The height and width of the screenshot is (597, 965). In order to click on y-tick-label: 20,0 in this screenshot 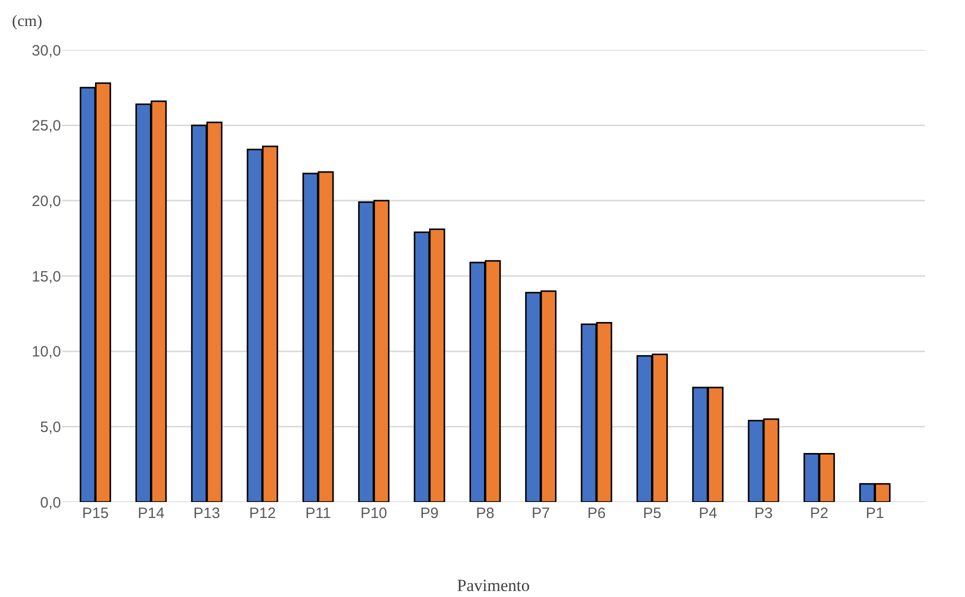, I will do `click(46, 201)`.